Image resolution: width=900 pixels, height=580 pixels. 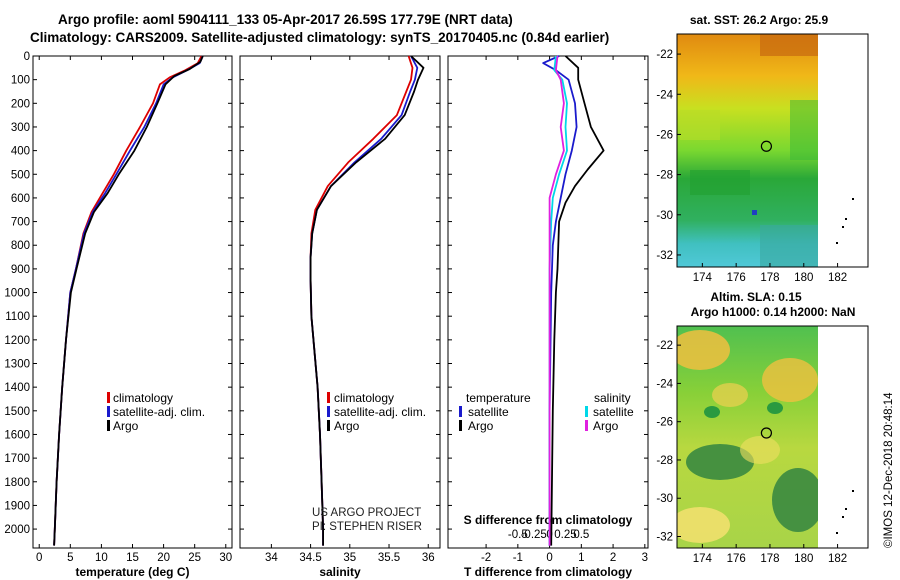 I want to click on sst-map-axes: 174 176 178 180 182 -22 -24 -26 -28 -30 -32, so click(x=751, y=166).